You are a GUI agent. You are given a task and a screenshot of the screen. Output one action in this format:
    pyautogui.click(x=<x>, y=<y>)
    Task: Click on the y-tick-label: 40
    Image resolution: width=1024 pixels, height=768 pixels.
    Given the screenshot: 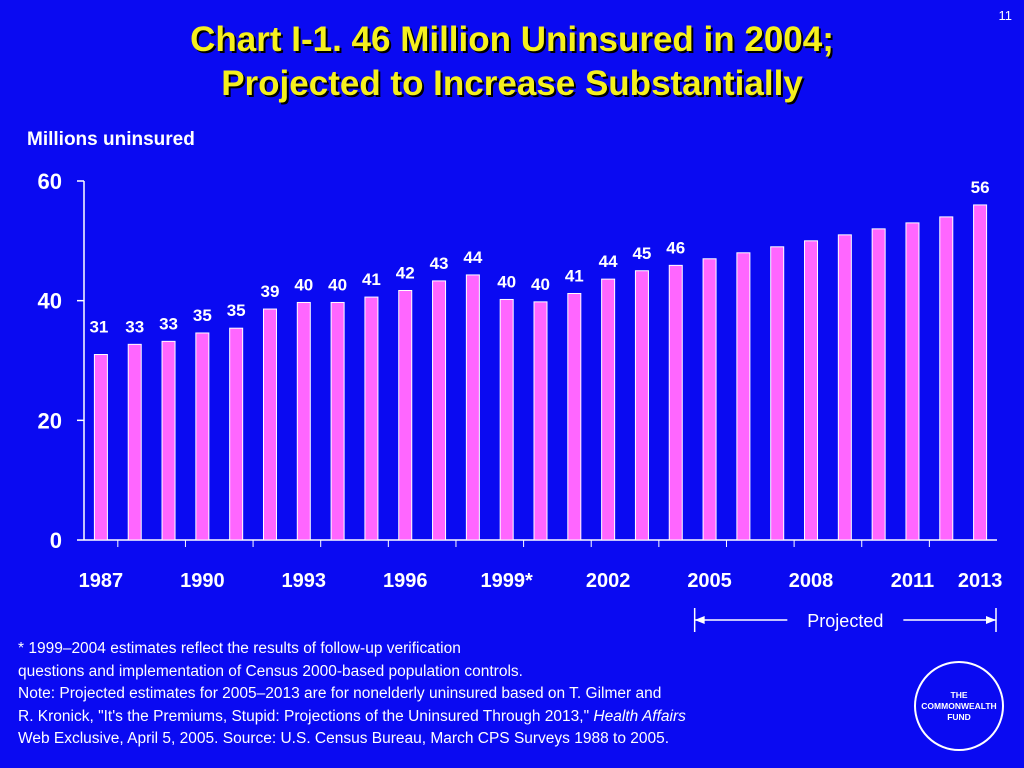 What is the action you would take?
    pyautogui.click(x=50, y=301)
    